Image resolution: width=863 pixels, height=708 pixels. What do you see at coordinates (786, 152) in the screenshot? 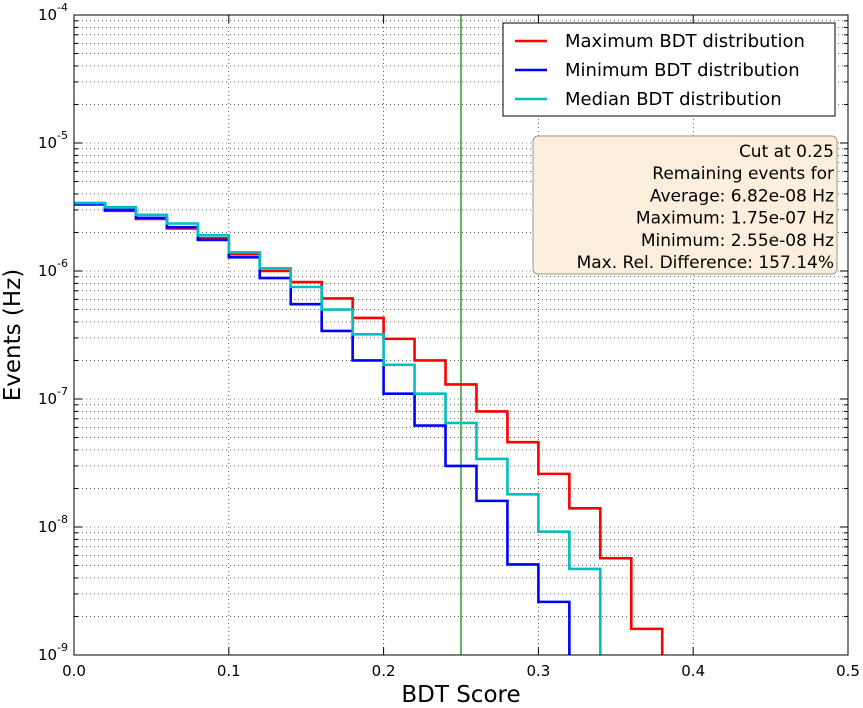
I see `info-line: Cut at 0.25` at bounding box center [786, 152].